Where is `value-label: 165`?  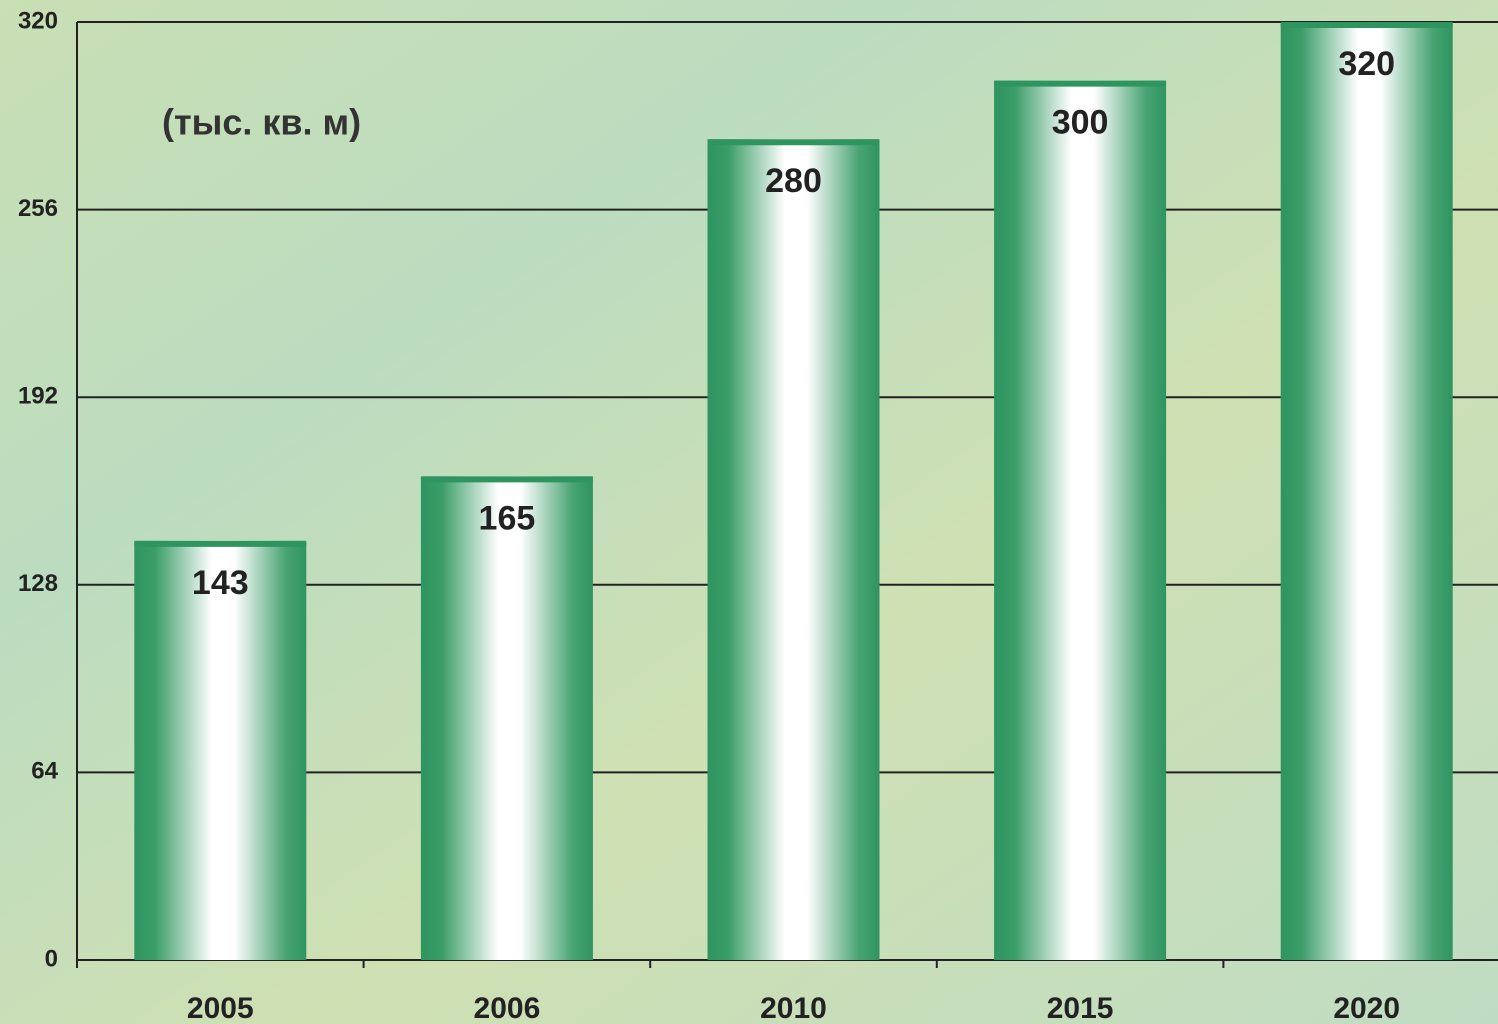
value-label: 165 is located at coordinates (507, 518).